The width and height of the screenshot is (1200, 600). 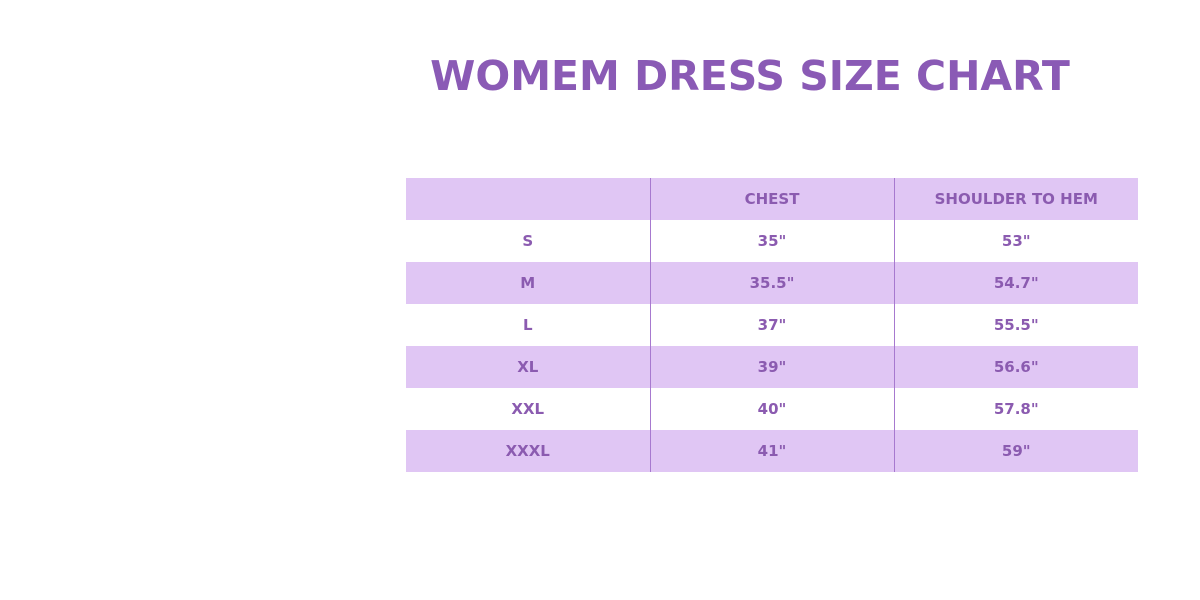 I want to click on table-row: M 35.5" 54.7", so click(x=772, y=283).